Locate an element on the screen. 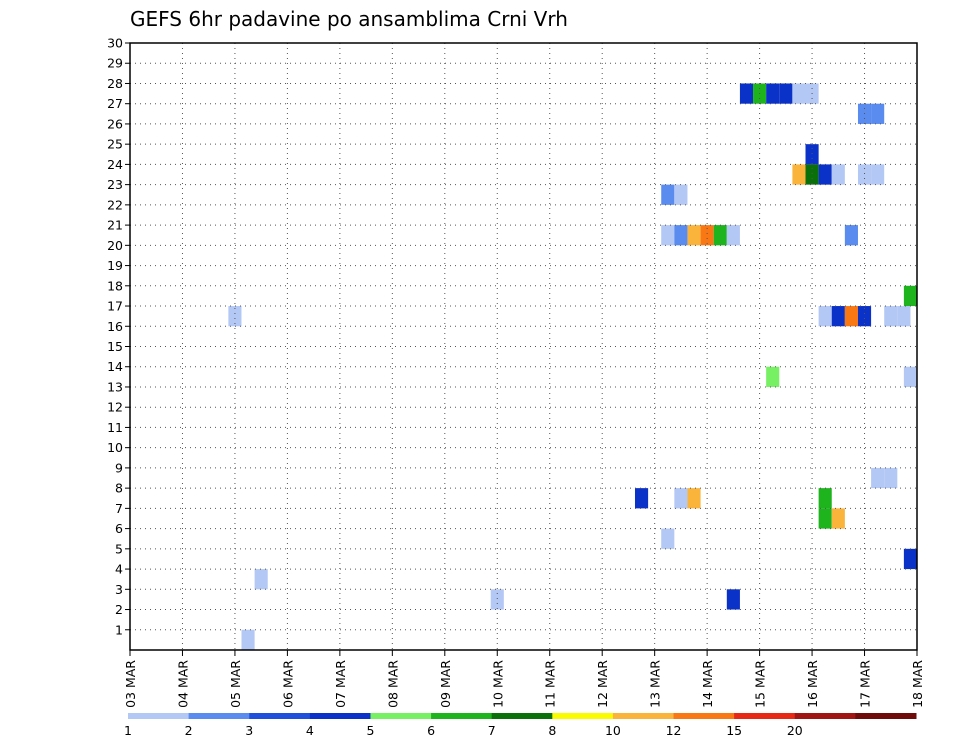 The height and width of the screenshot is (742, 960). legend-label-7: 7 is located at coordinates (492, 730).